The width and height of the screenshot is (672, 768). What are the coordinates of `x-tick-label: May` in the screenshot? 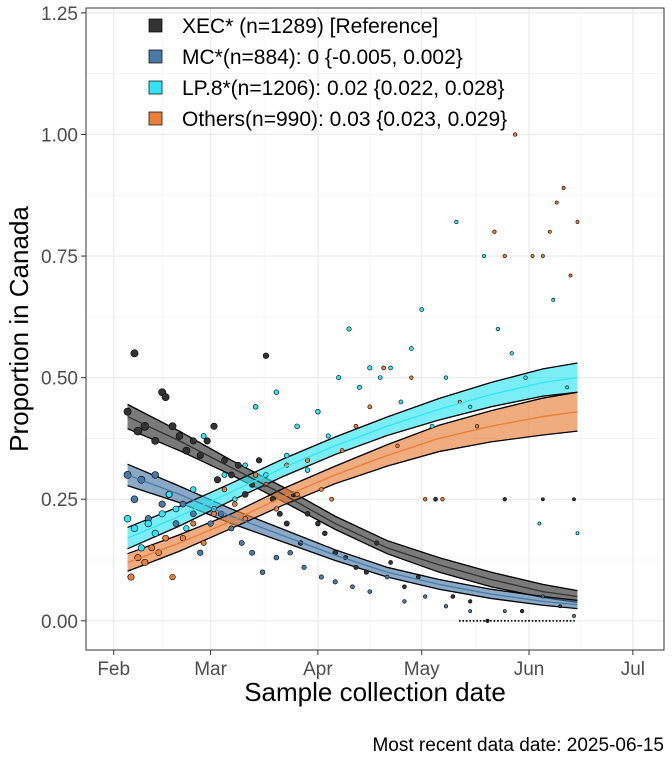 It's located at (422, 669).